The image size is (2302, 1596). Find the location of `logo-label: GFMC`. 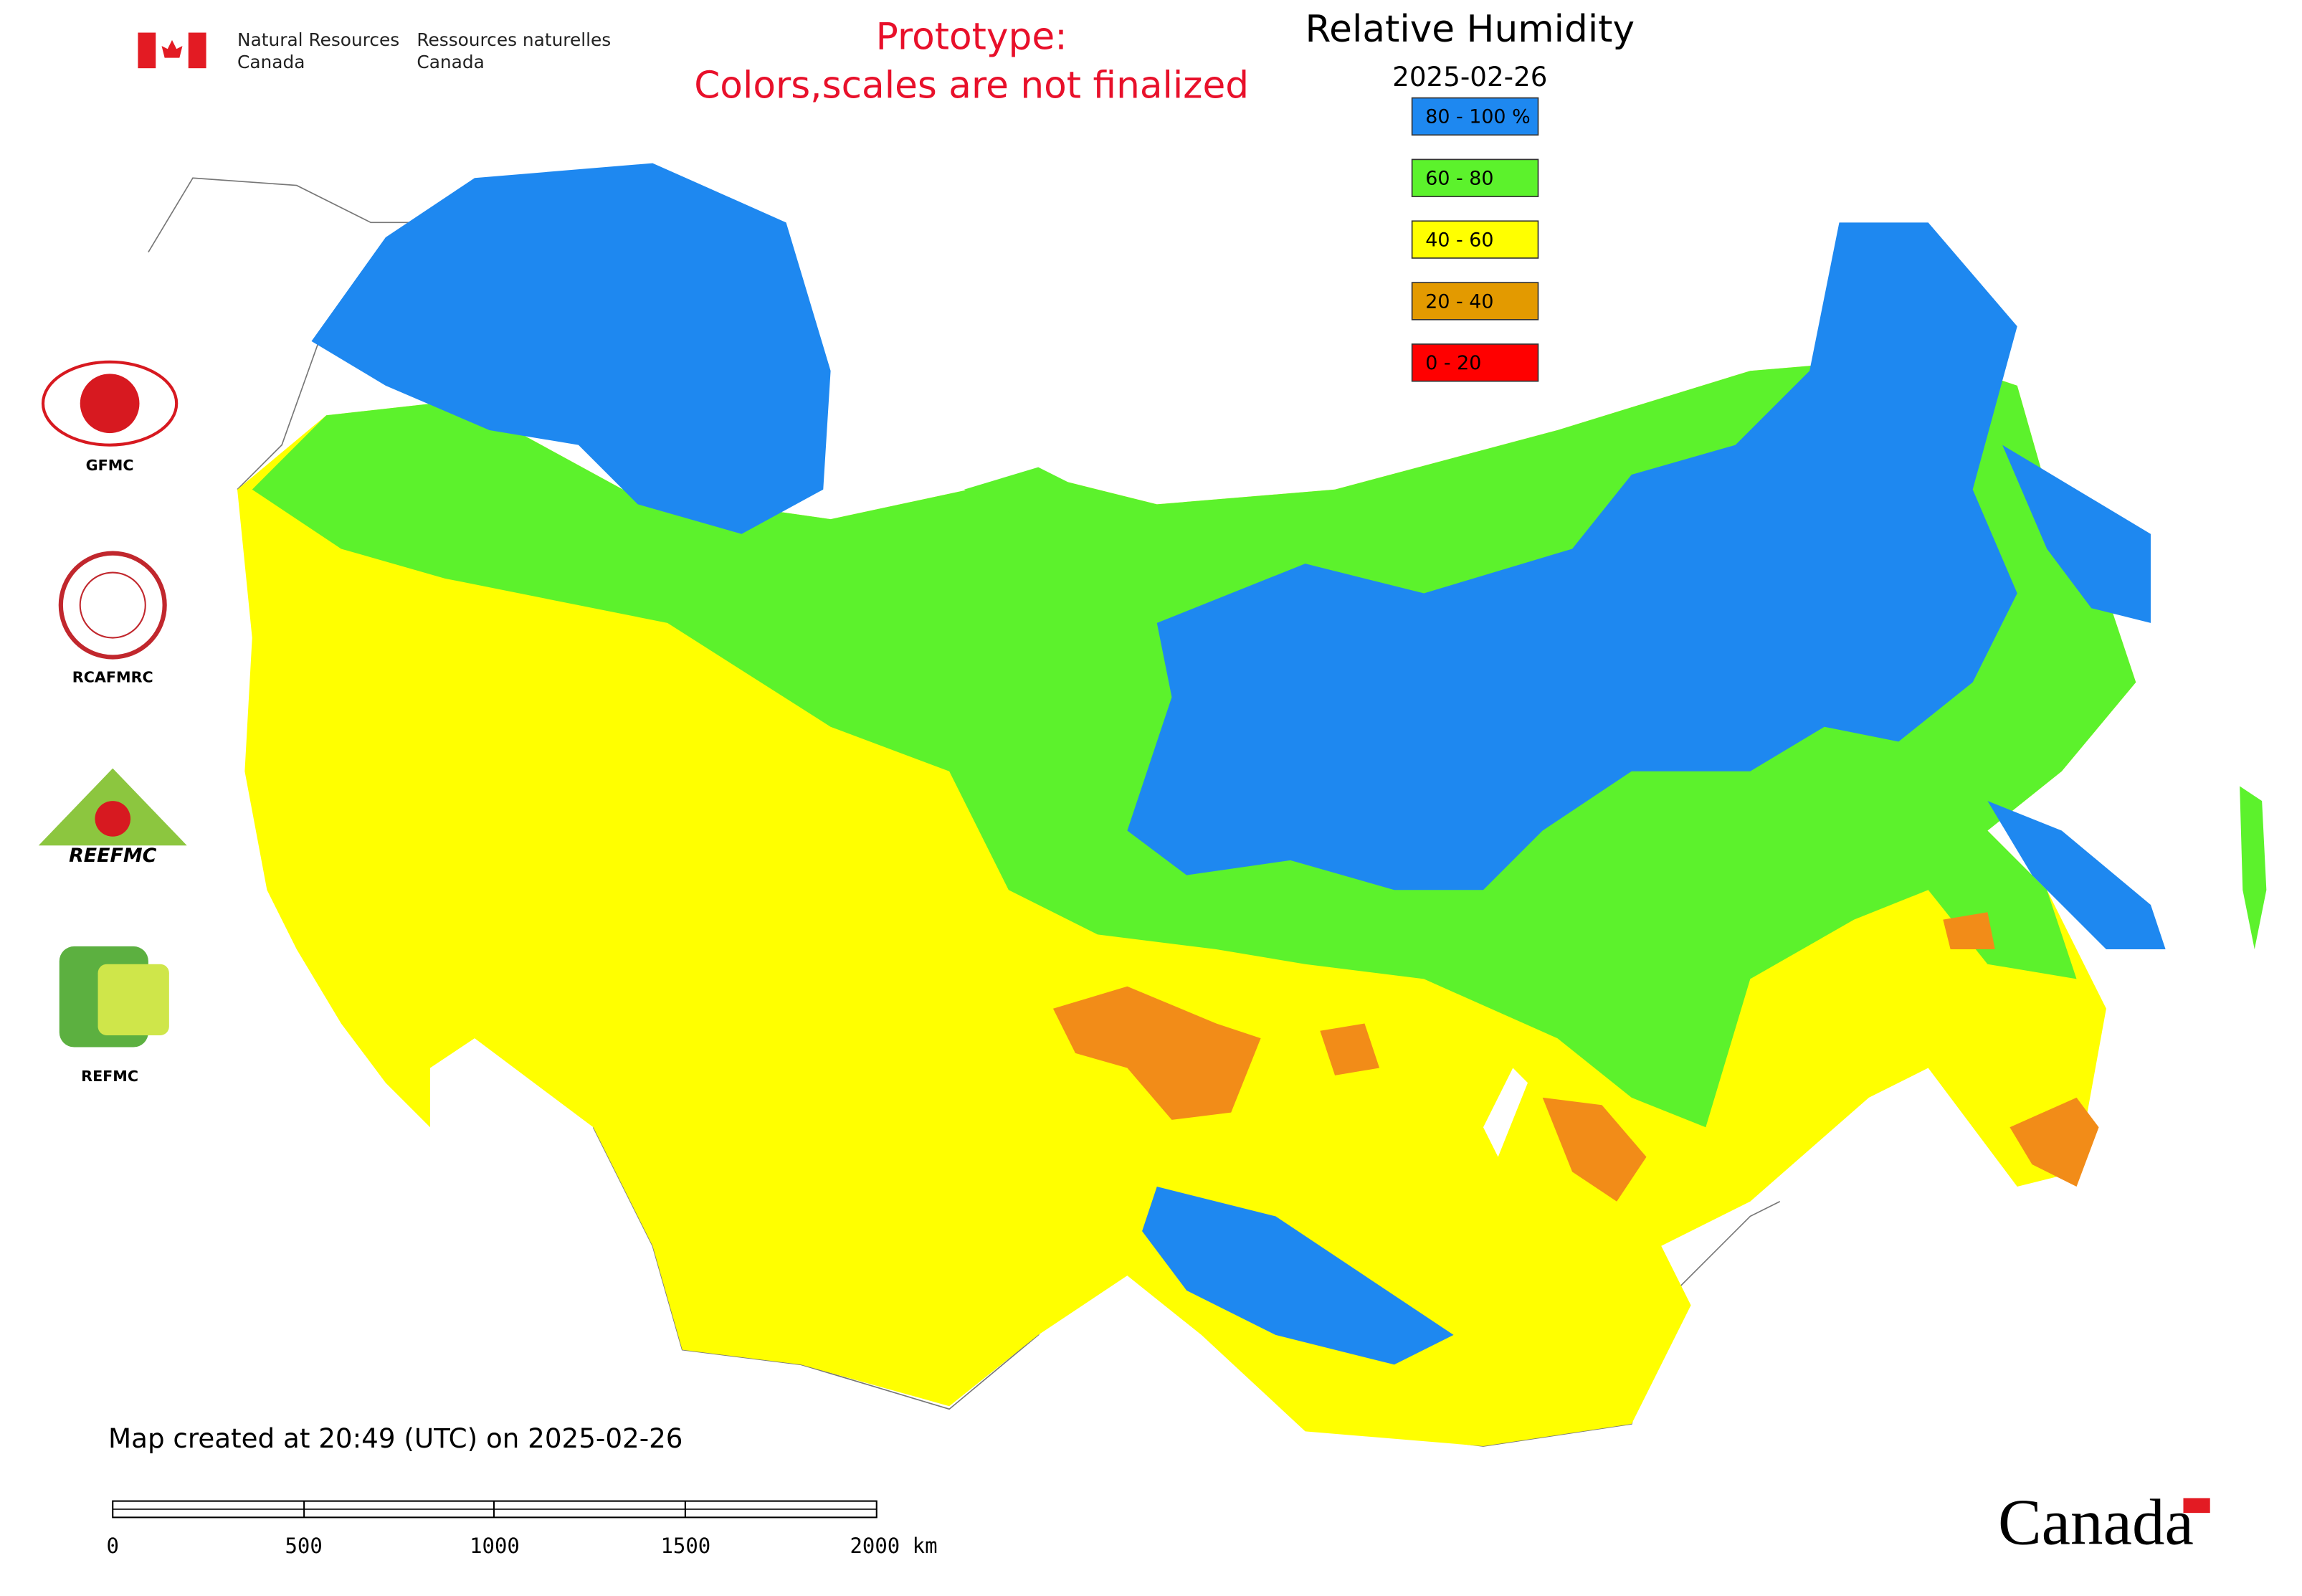

logo-label: GFMC is located at coordinates (110, 465).